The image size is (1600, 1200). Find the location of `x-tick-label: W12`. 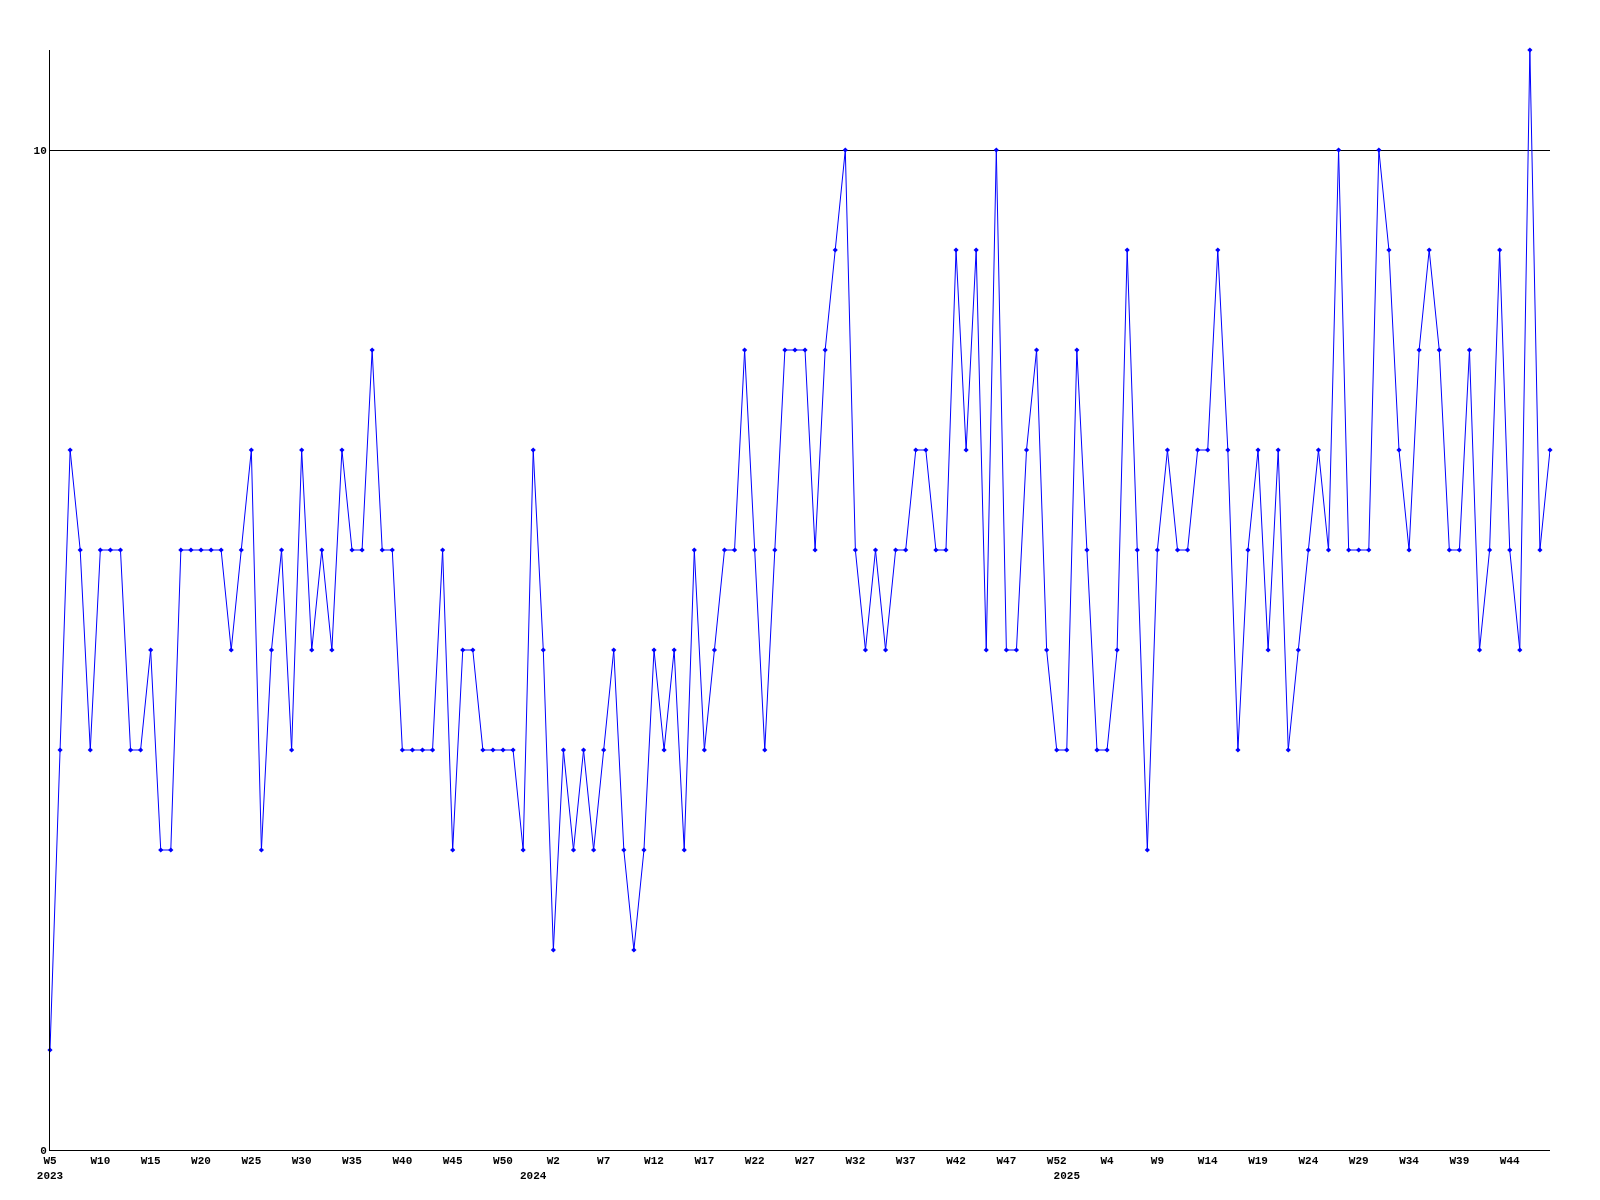

x-tick-label: W12 is located at coordinates (654, 1161).